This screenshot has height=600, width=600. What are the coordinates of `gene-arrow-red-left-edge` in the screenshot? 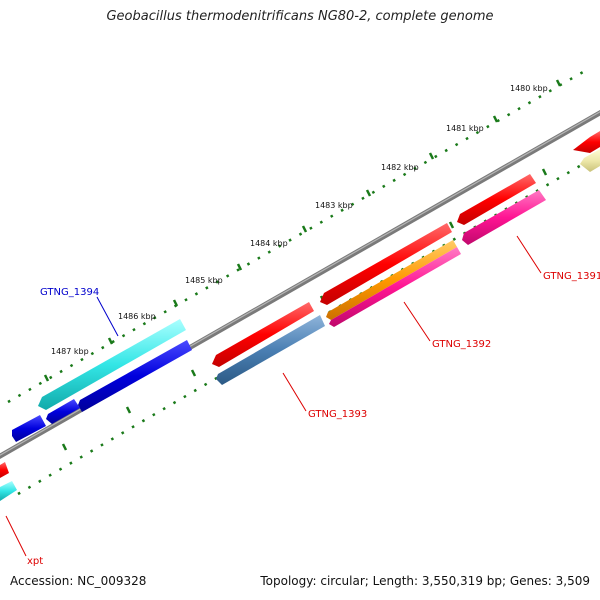 It's located at (4, 470).